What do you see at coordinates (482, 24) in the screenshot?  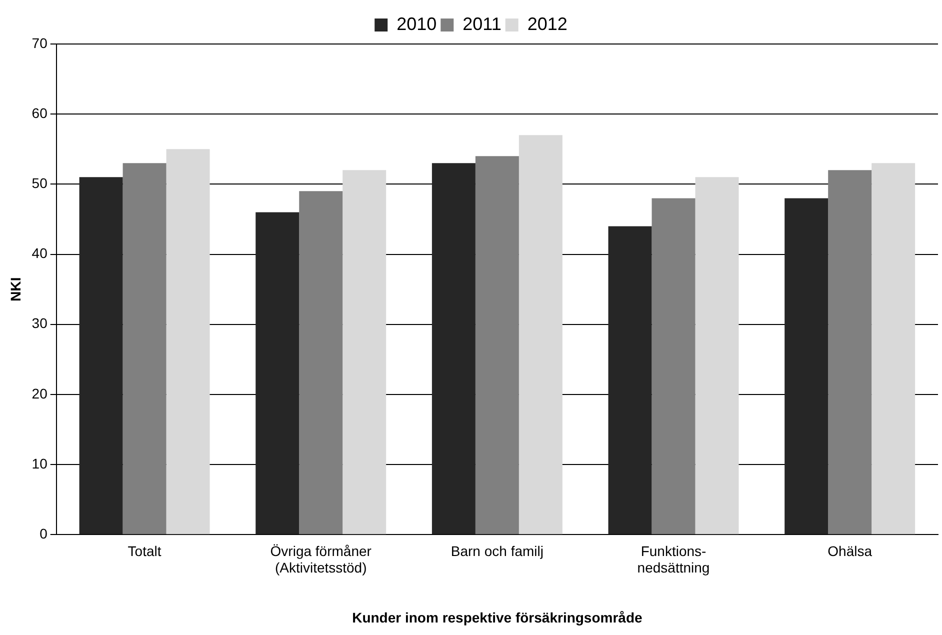 I see `legend-label: 2011` at bounding box center [482, 24].